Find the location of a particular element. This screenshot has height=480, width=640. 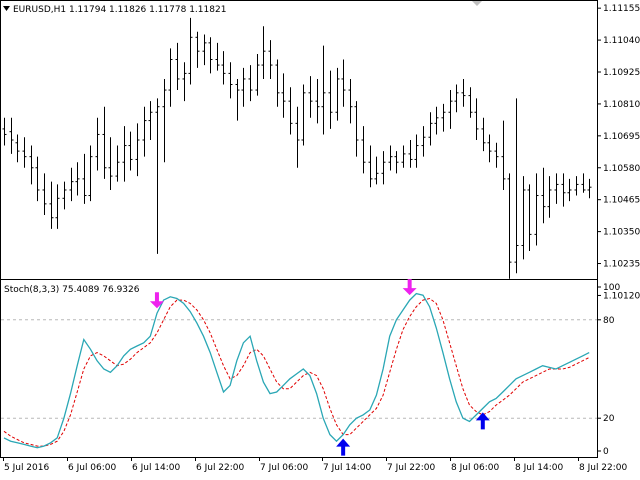

stoch-panel-header: Stoch(8,3,3) 75.4089 76.9326 is located at coordinates (72, 290).